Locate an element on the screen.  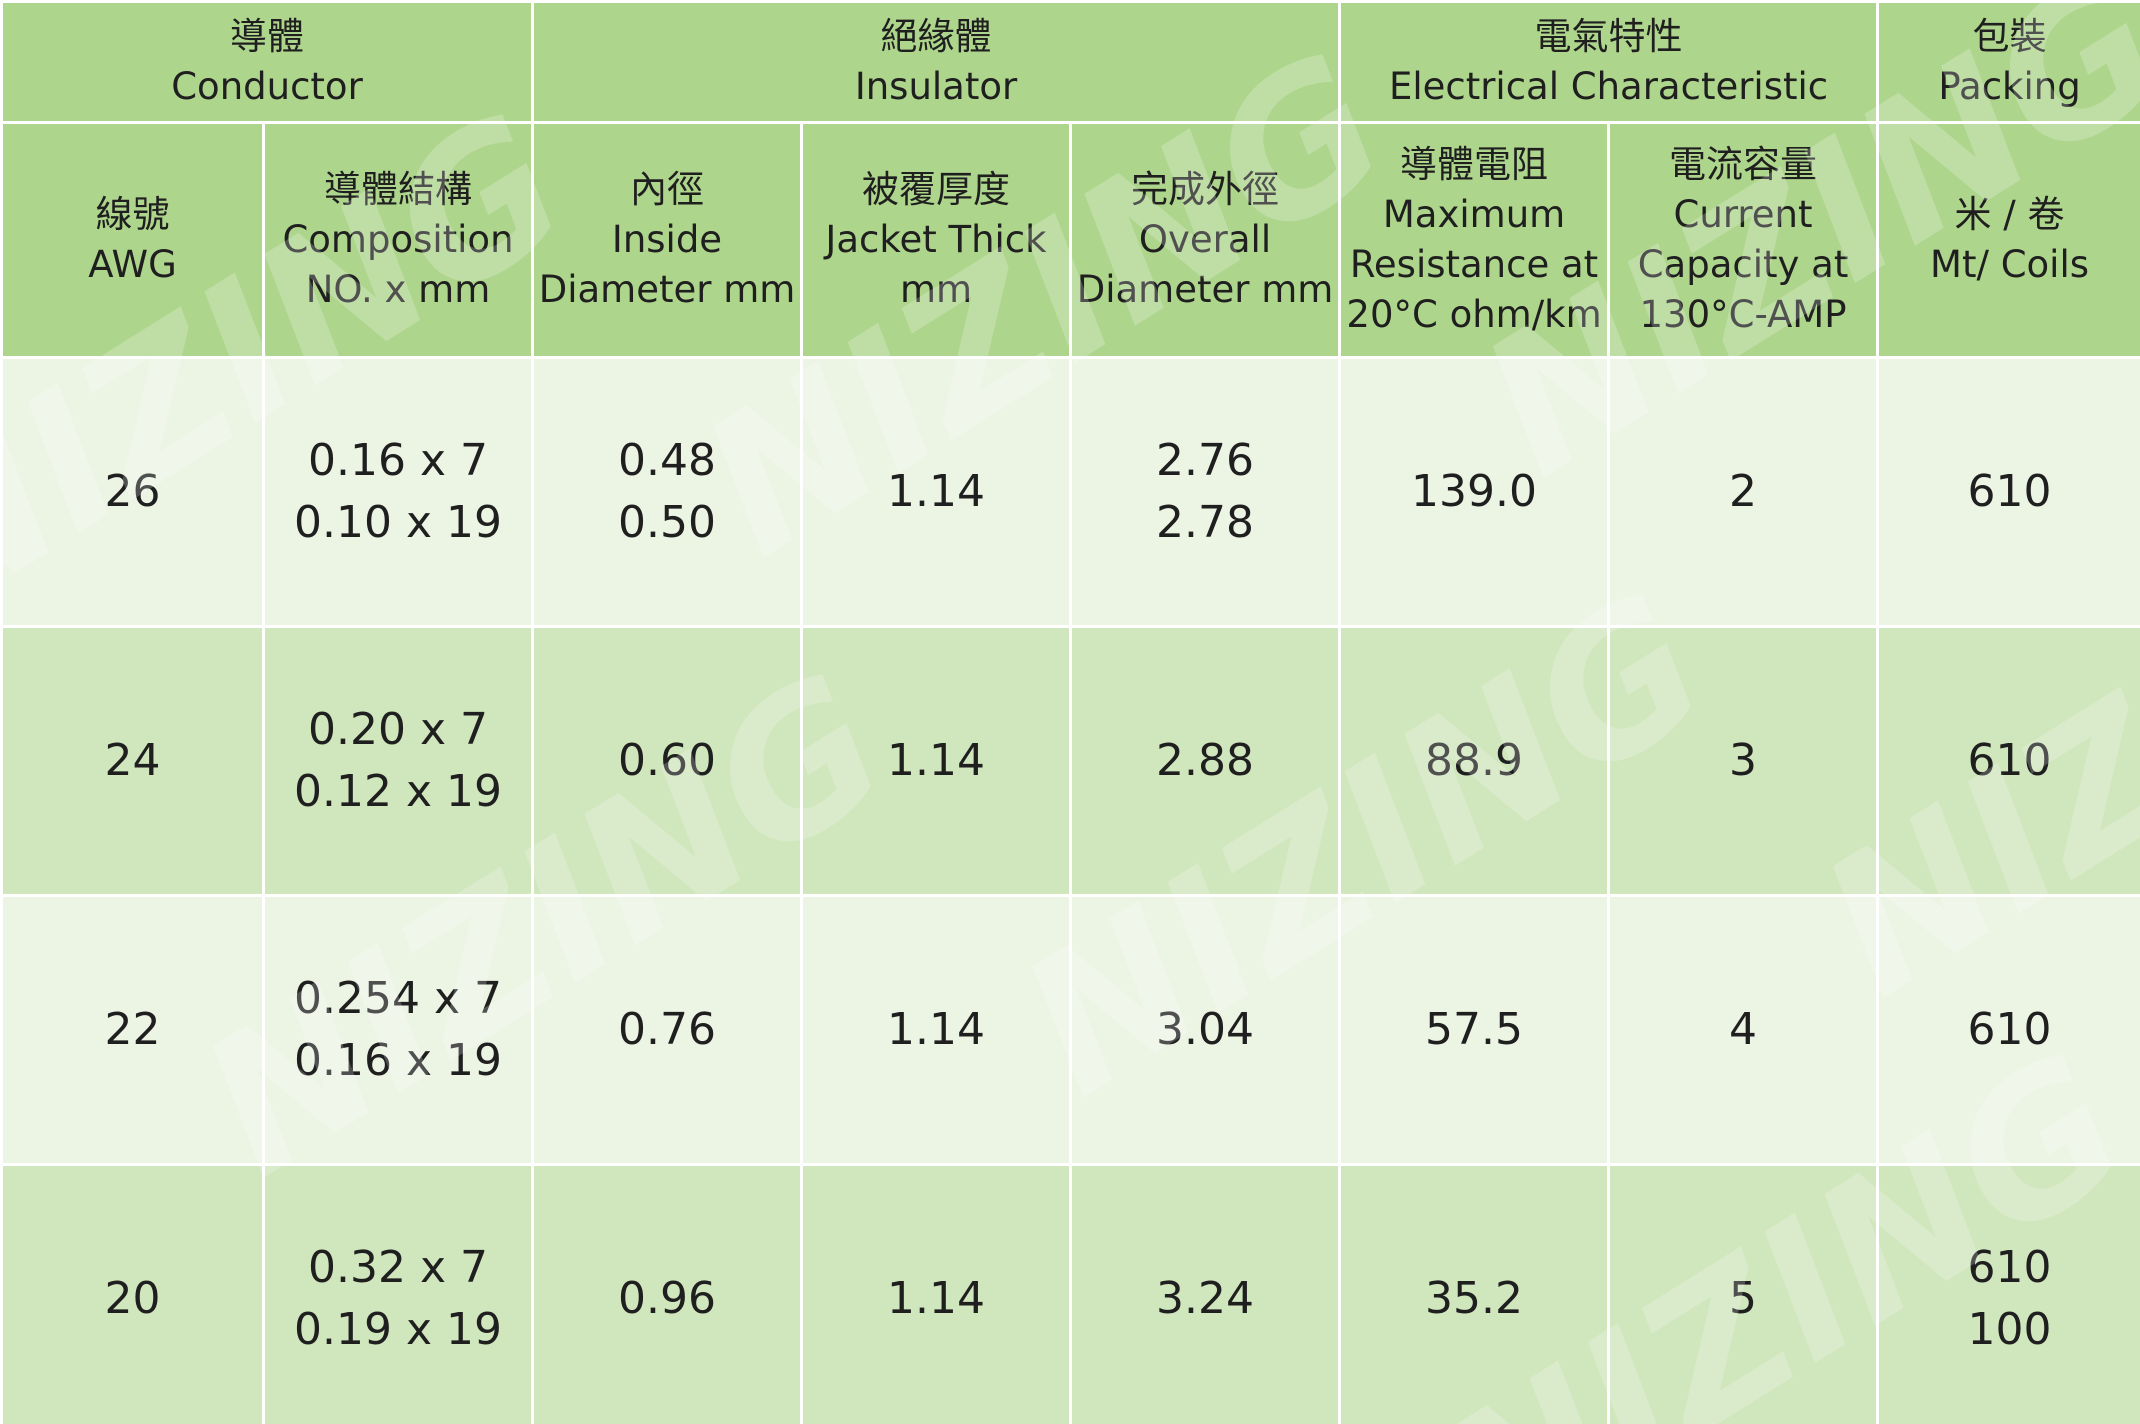
cell-inside-diameter: 0.48 0.50 is located at coordinates (667, 492).